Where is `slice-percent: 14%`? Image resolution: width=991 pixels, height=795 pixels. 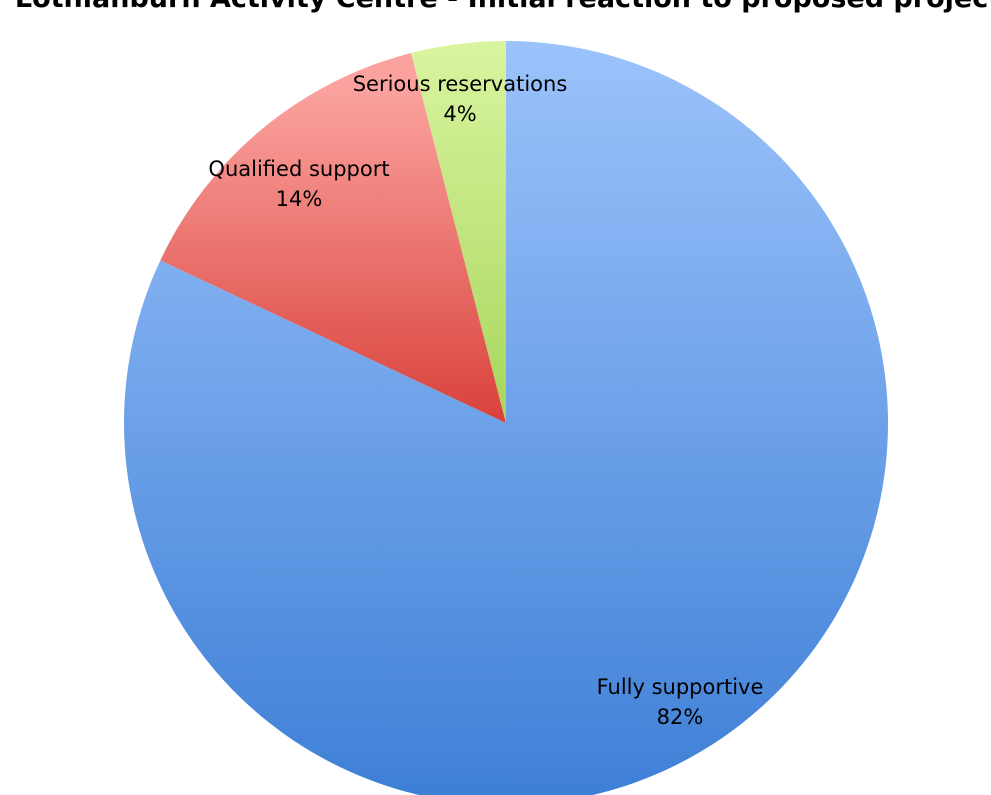 slice-percent: 14% is located at coordinates (299, 199).